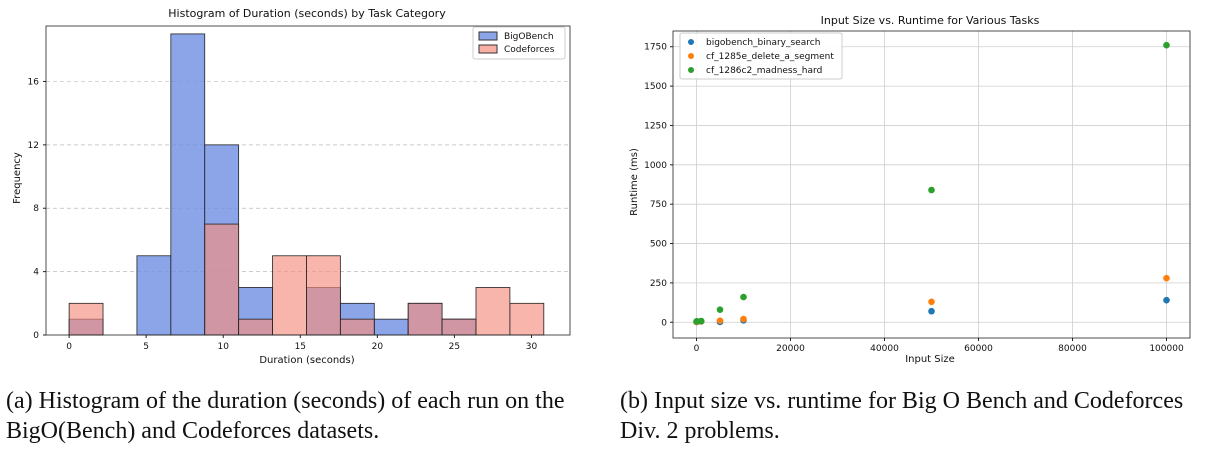  Describe the element at coordinates (655, 166) in the screenshot. I see `y-tick-label: 1000` at that location.